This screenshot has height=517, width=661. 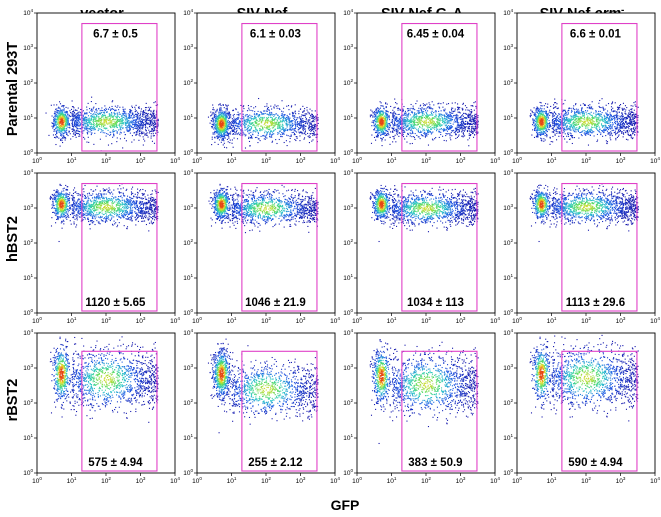 I want to click on row-title-hbst2: hBST2, so click(x=13, y=239).